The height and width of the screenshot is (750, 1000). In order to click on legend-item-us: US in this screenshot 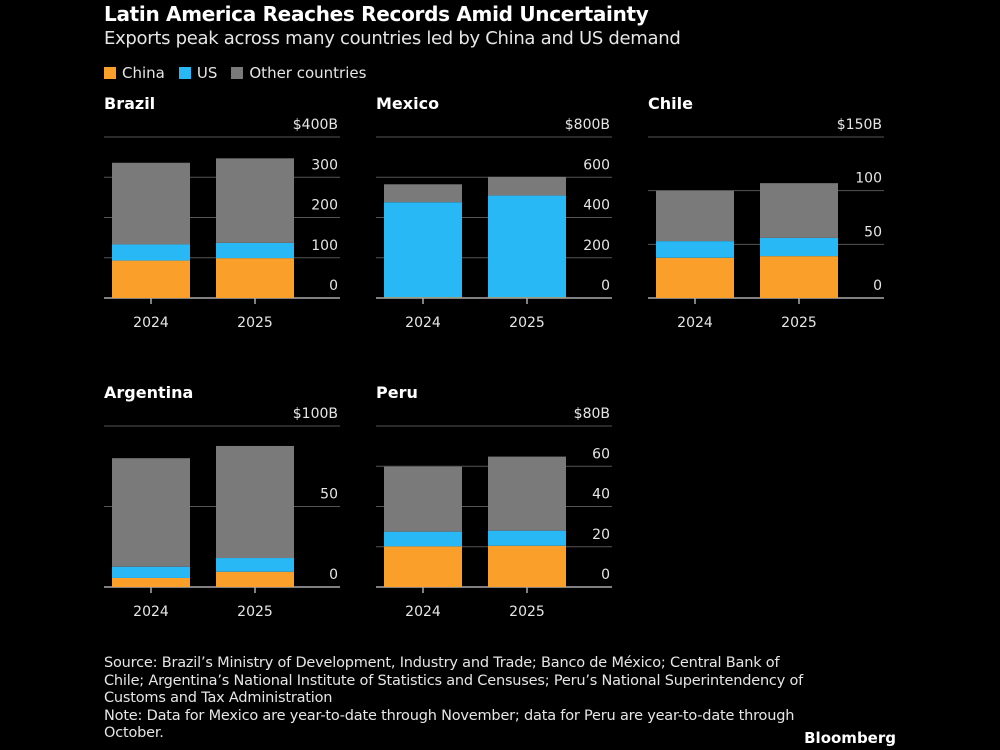, I will do `click(198, 73)`.